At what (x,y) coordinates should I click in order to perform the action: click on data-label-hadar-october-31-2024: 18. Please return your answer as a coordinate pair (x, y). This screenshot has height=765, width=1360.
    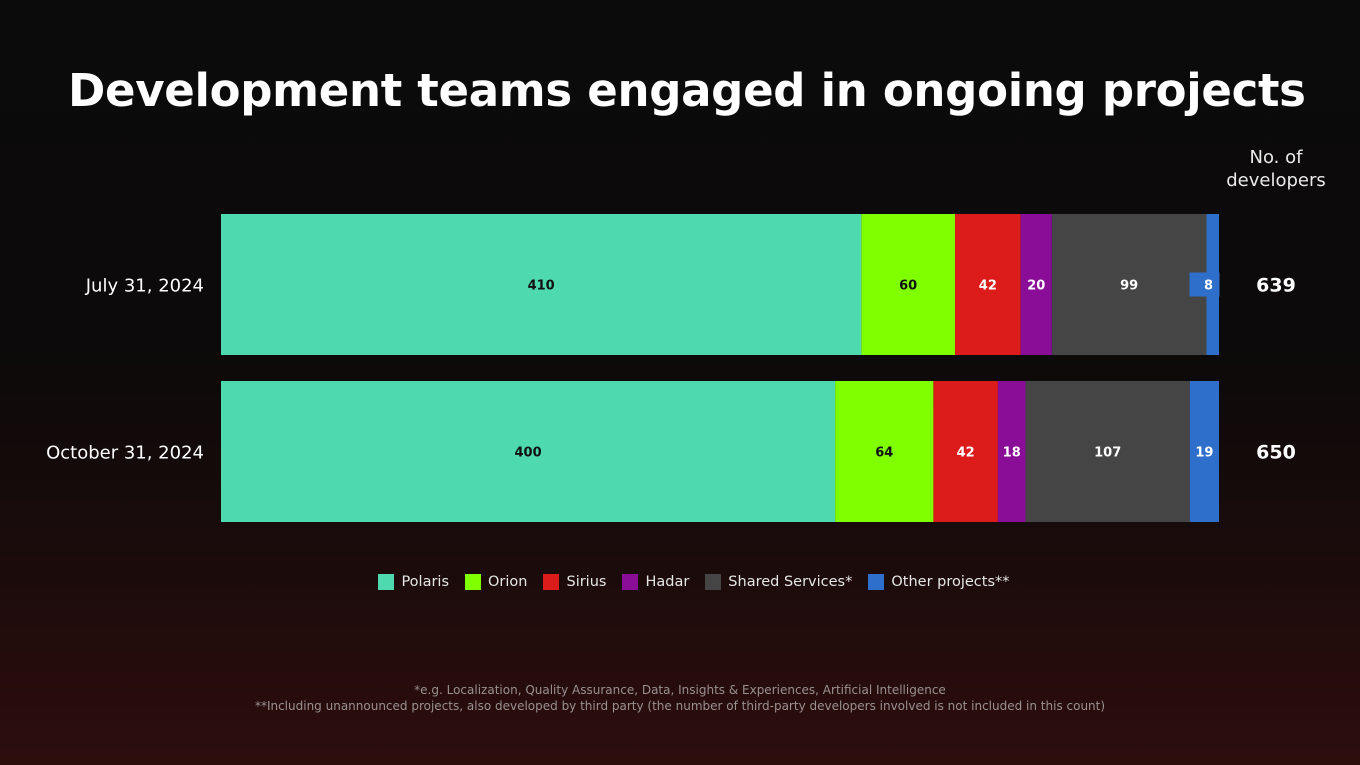
    Looking at the image, I should click on (1012, 453).